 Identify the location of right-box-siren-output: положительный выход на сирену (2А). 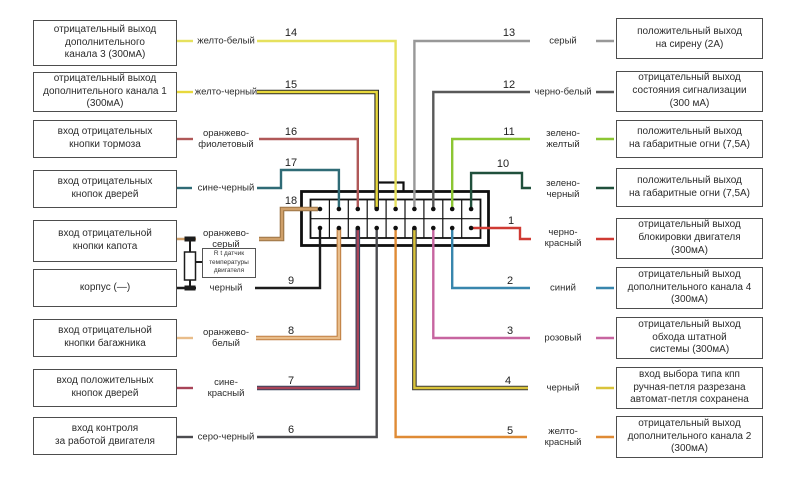
(689, 38).